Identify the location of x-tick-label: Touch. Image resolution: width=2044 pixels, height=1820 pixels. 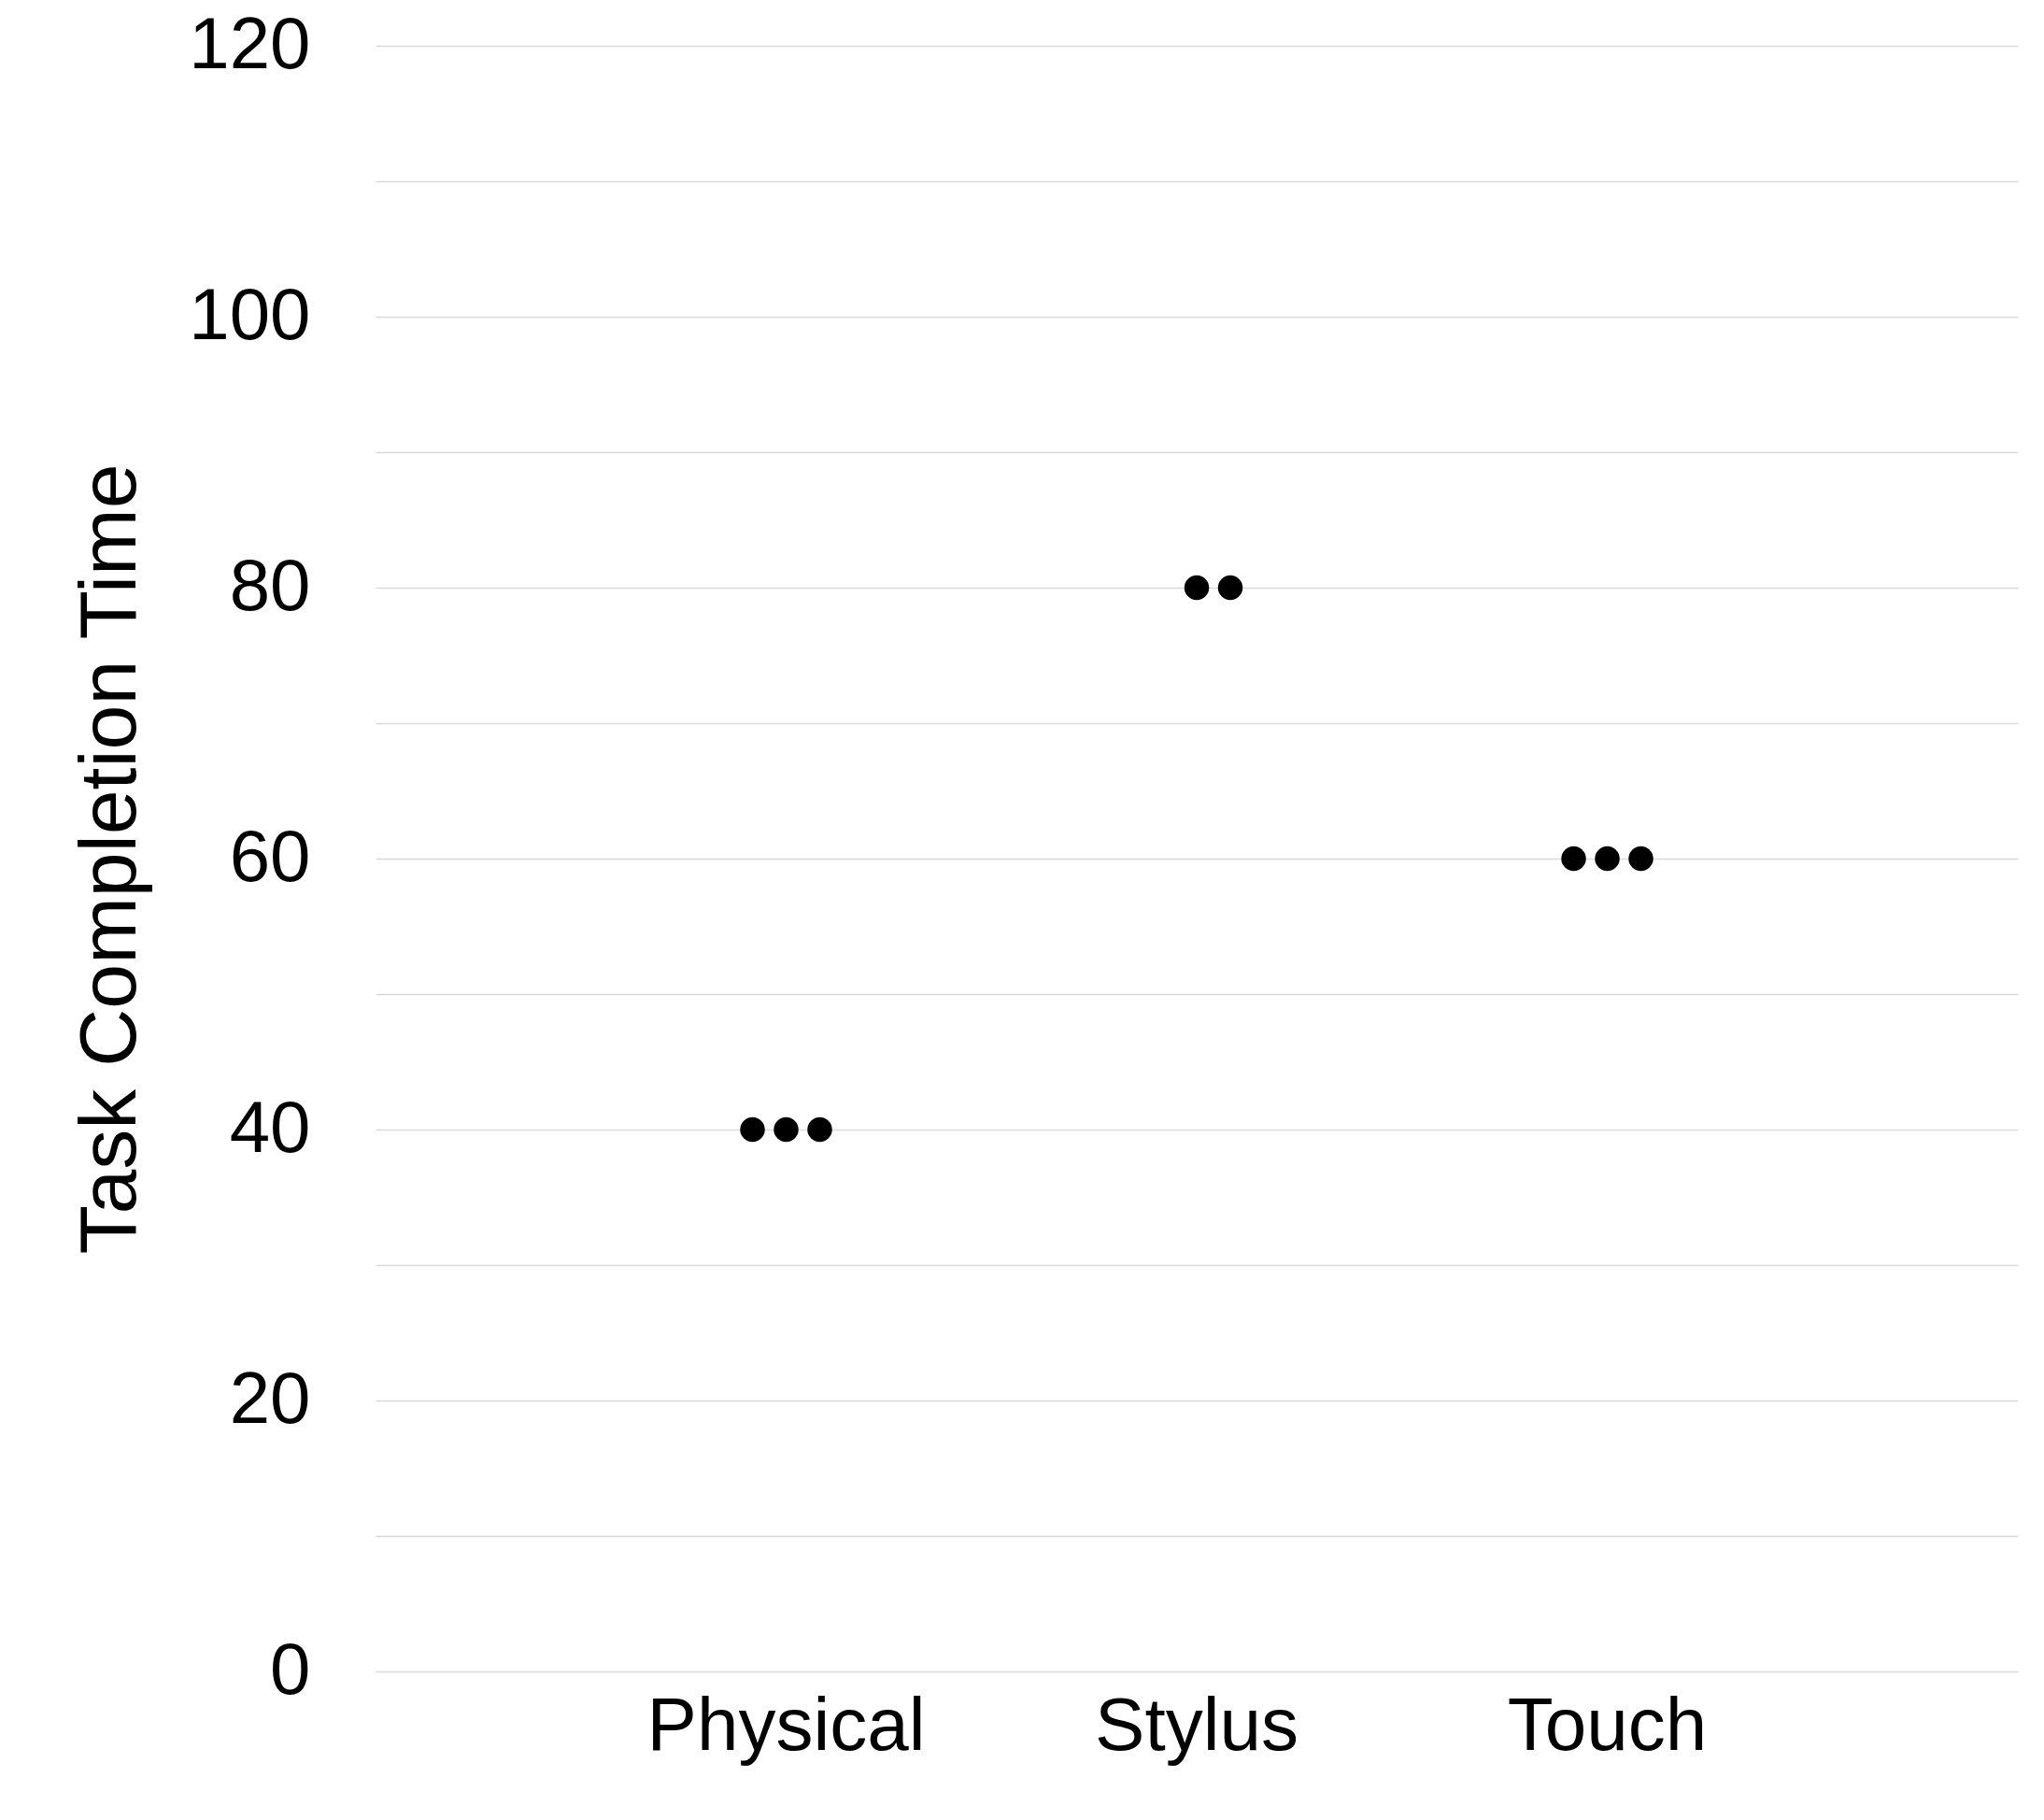
(1607, 1724).